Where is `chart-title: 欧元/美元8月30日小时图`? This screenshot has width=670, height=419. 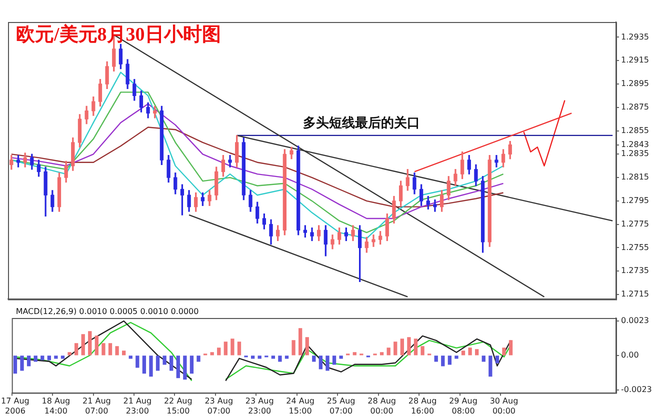
chart-title: 欧元/美元8月30日小时图 is located at coordinates (118, 34).